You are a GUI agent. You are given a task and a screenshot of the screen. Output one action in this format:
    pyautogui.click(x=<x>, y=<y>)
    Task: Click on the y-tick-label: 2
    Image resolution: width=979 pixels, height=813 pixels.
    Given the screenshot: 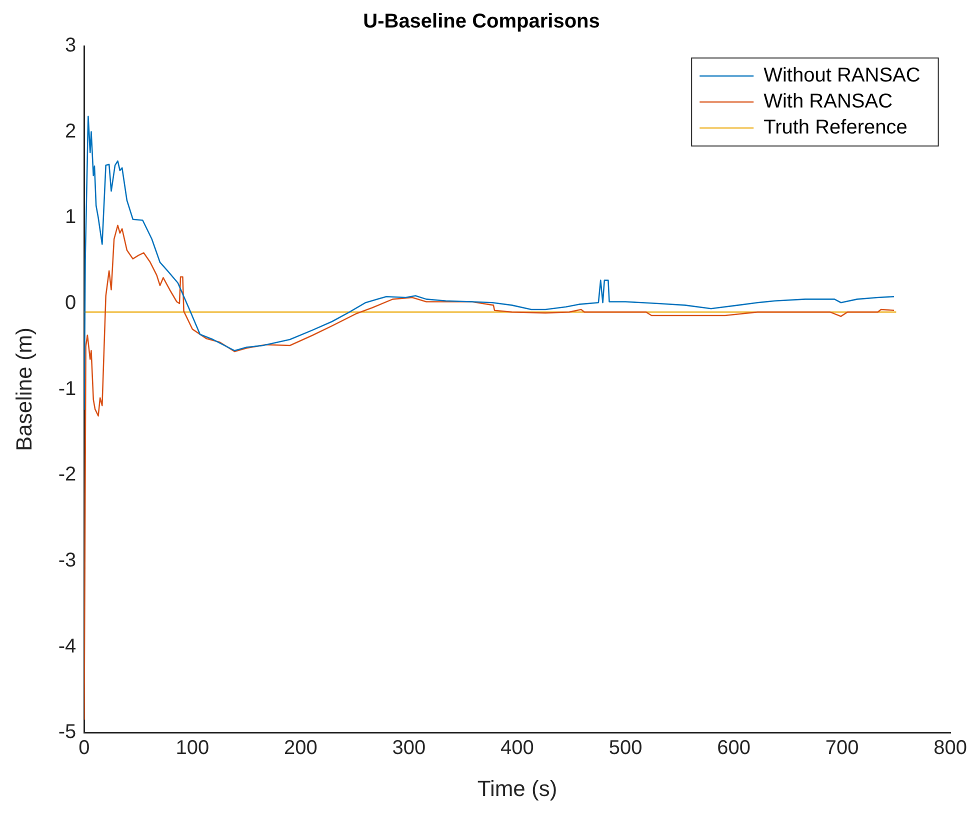 What is the action you would take?
    pyautogui.click(x=70, y=131)
    